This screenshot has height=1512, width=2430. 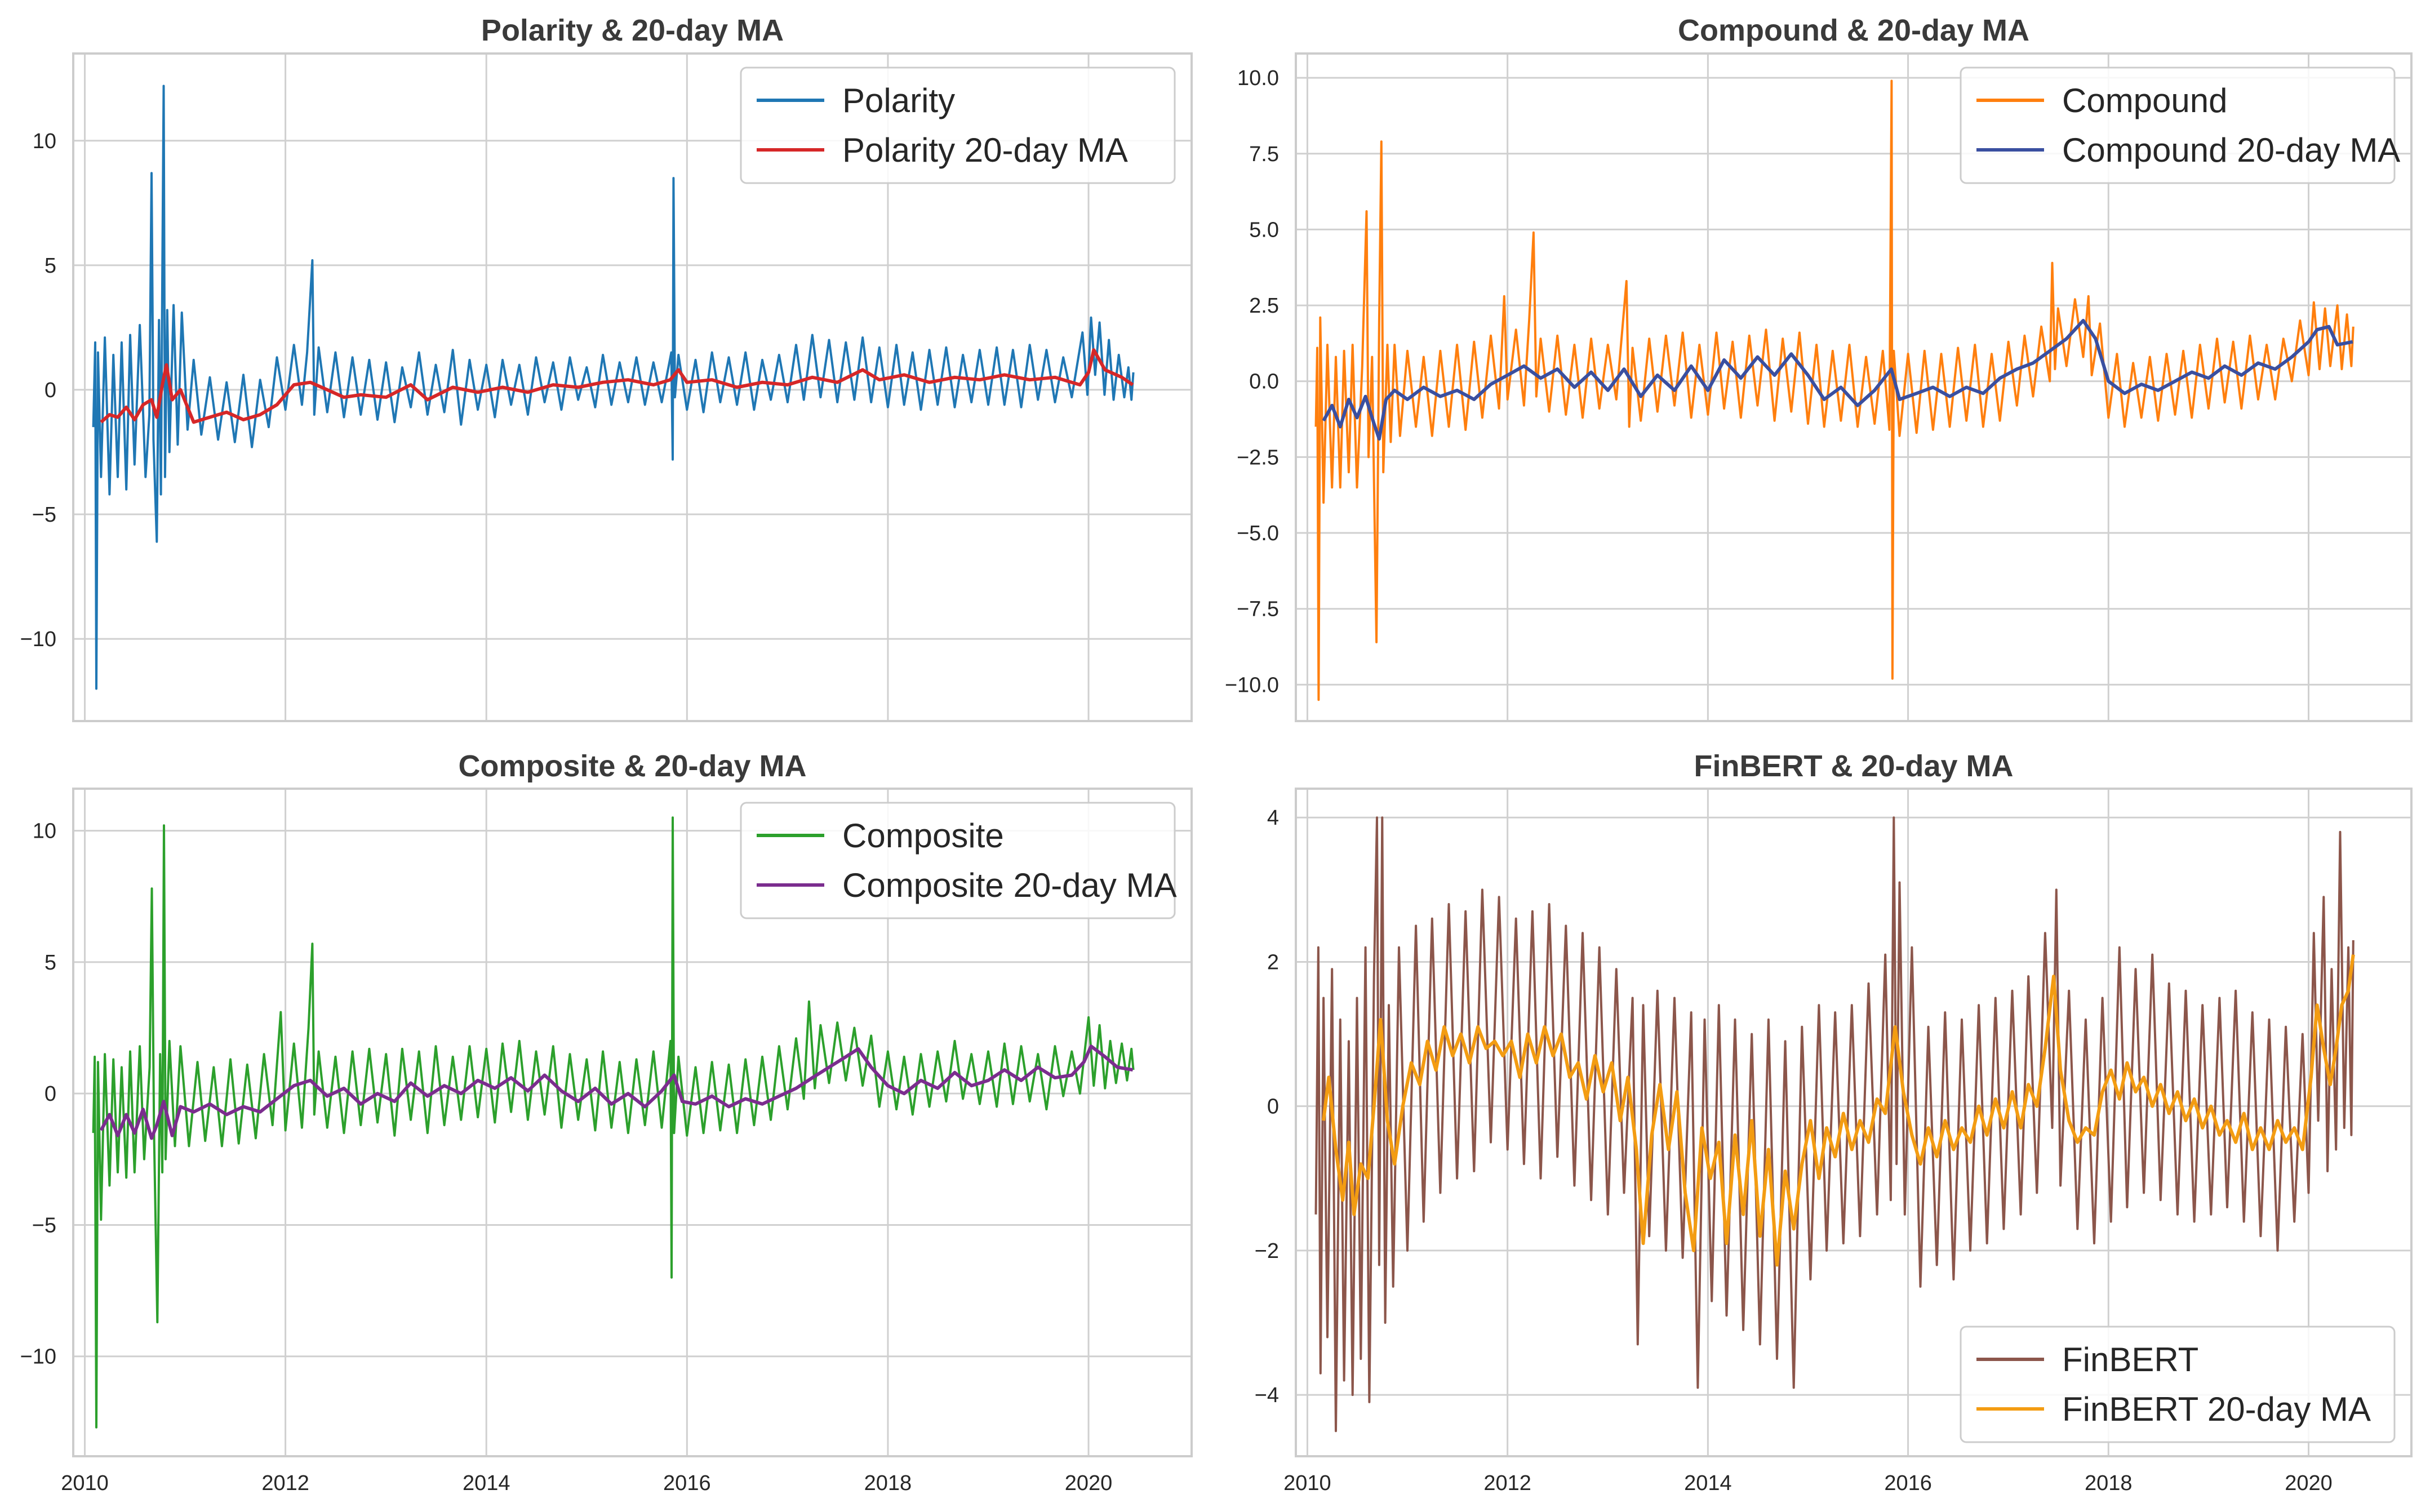 What do you see at coordinates (1258, 457) in the screenshot?
I see `y-tick-label: −2.5` at bounding box center [1258, 457].